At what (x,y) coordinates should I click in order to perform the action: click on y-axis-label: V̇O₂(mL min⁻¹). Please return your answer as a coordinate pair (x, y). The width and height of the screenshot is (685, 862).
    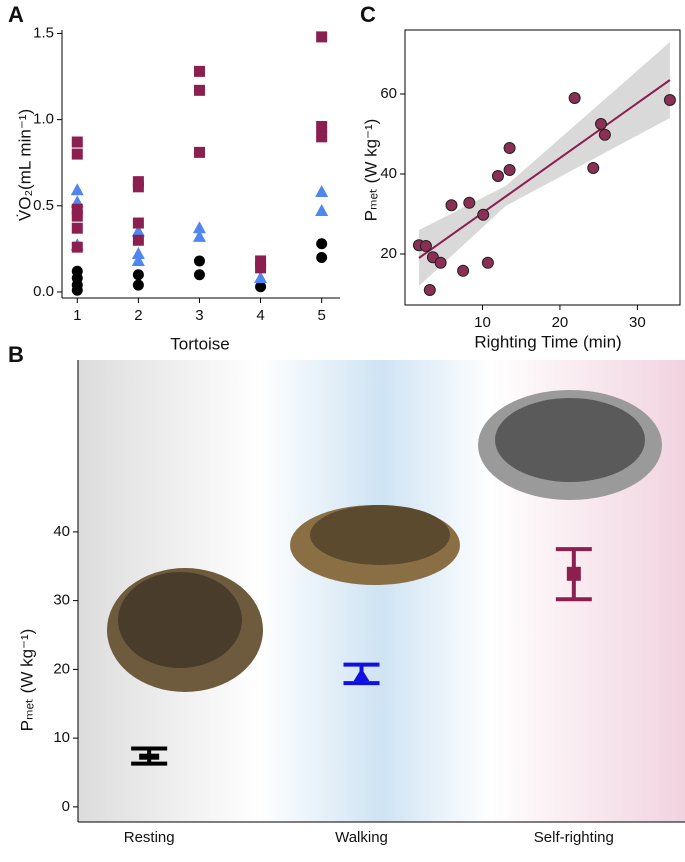
    Looking at the image, I should click on (24, 165).